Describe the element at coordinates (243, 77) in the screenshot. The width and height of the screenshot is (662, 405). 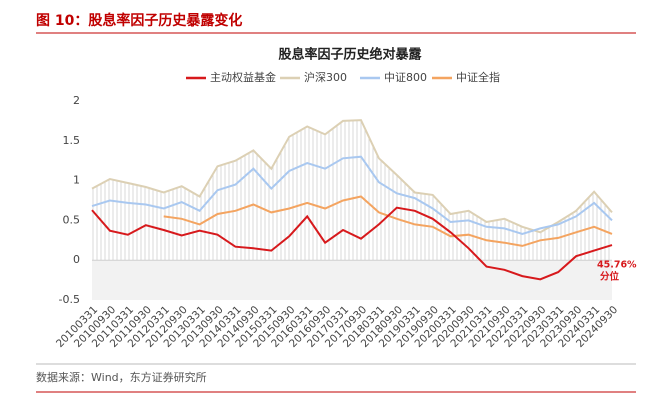
I see `legend-label: 主动权益基金` at that location.